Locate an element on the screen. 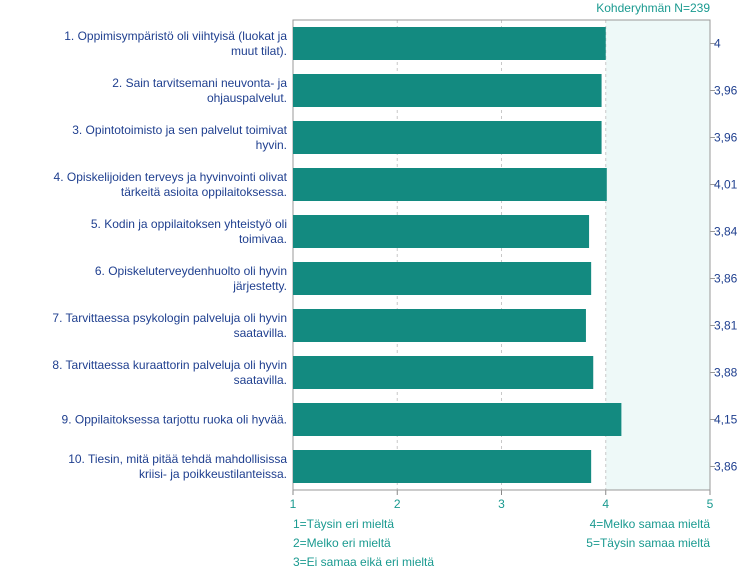 This screenshot has width=750, height=571. value-label: 4,15 is located at coordinates (726, 420).